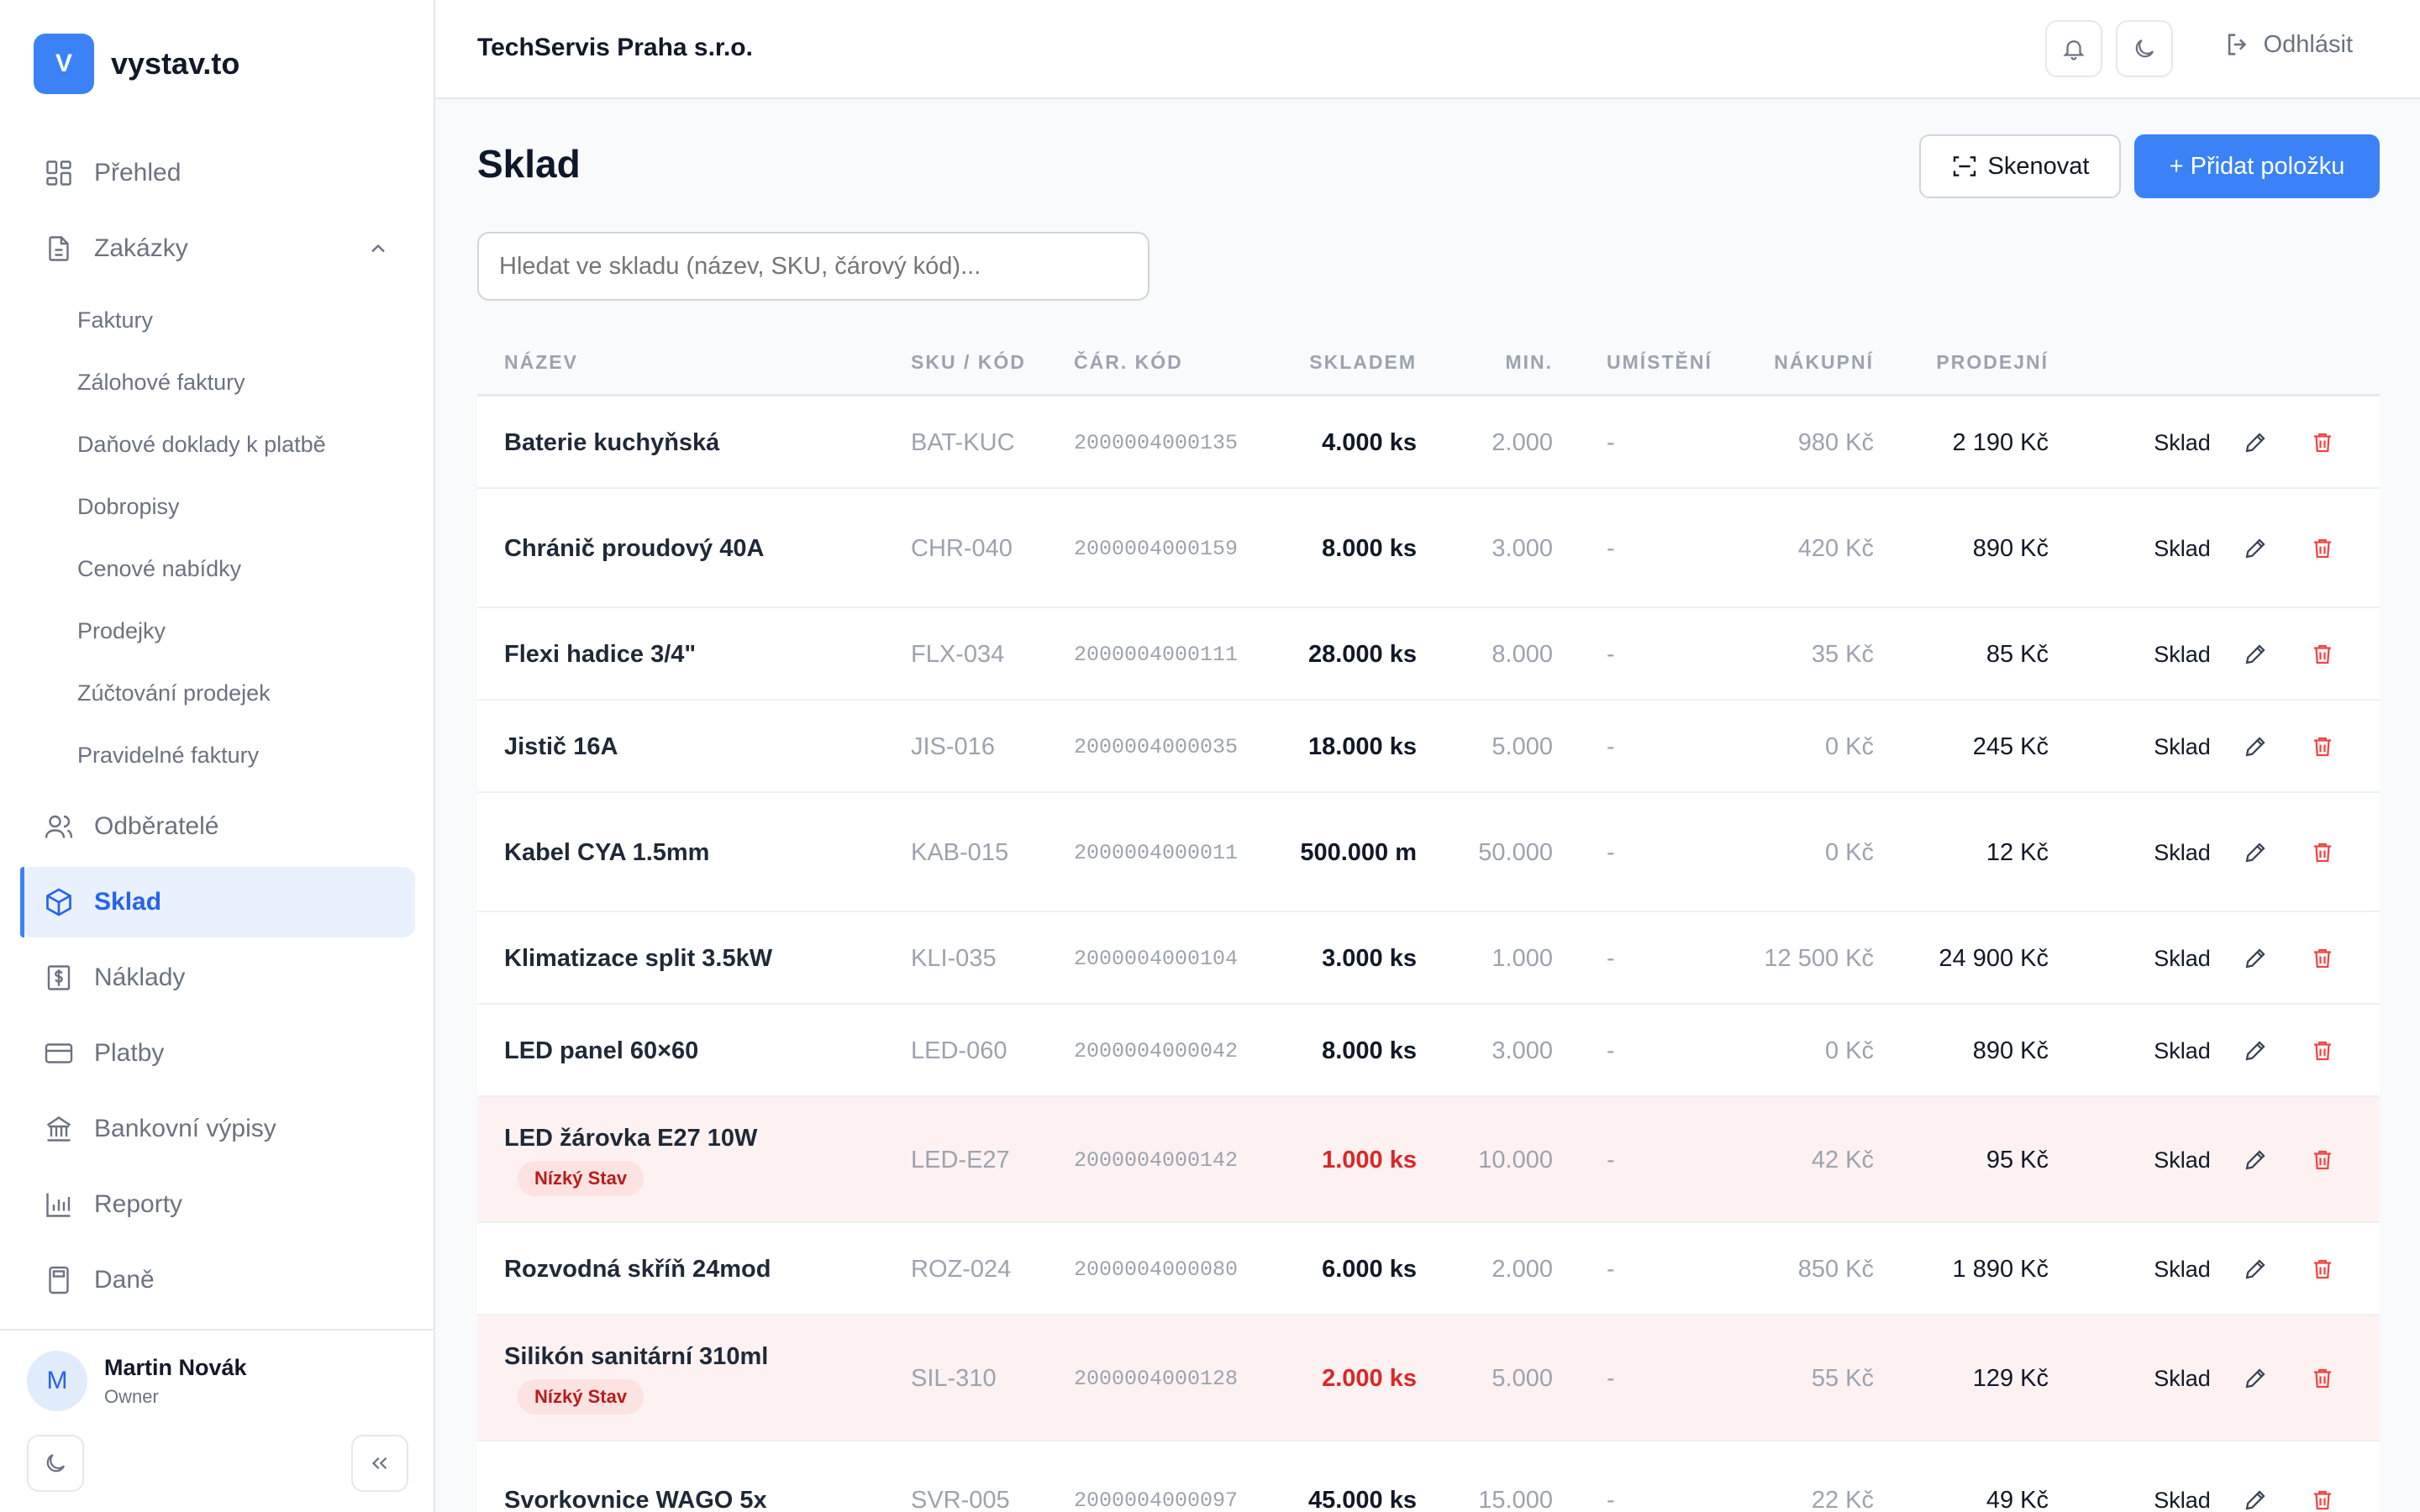  What do you see at coordinates (953, 746) in the screenshot?
I see `item-sku: JIS-016` at bounding box center [953, 746].